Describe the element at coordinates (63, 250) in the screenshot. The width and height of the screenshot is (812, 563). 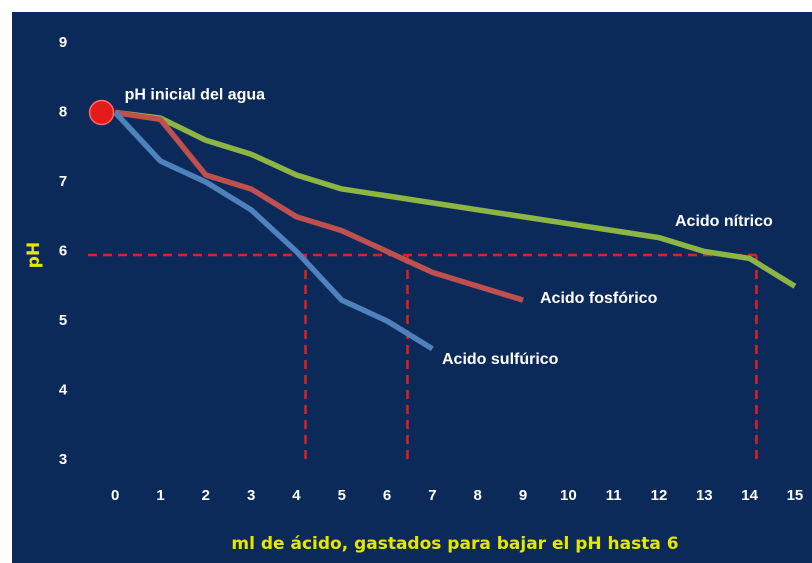
I see `y-tick-label: 6` at that location.